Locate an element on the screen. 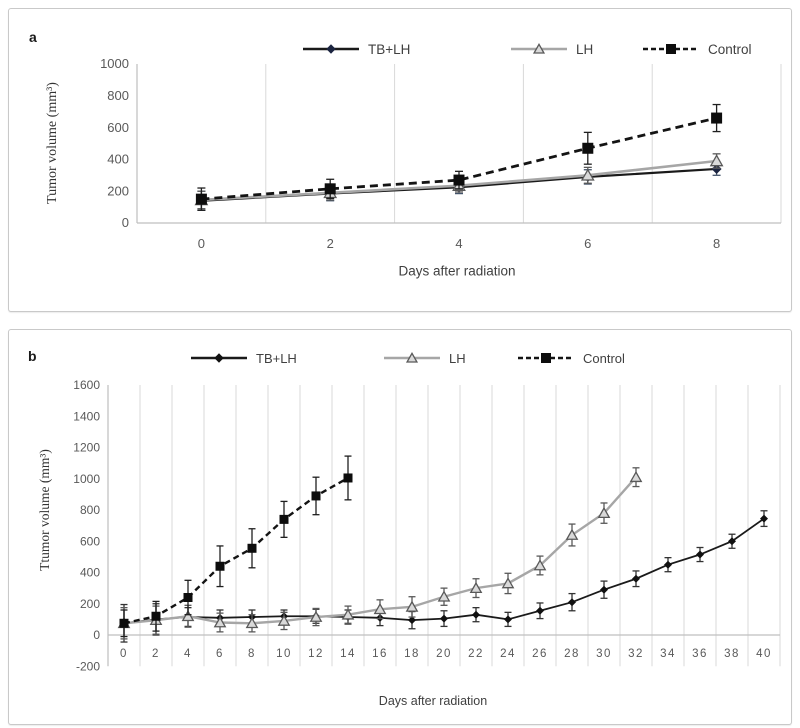 Image resolution: width=800 pixels, height=728 pixels. svg-text: 16 is located at coordinates (380, 654).